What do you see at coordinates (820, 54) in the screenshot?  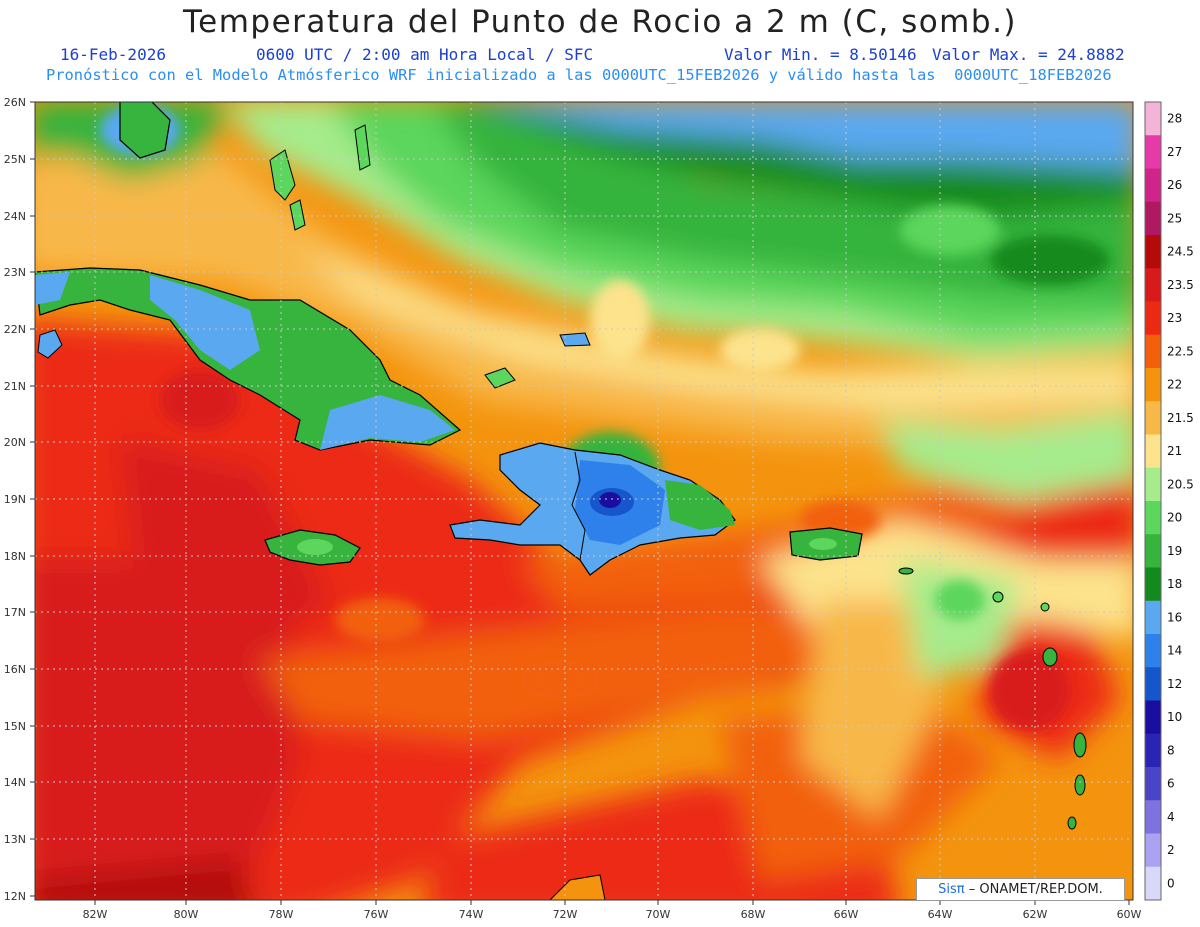 I see `min-value: Valor Min. = 8.50146` at bounding box center [820, 54].